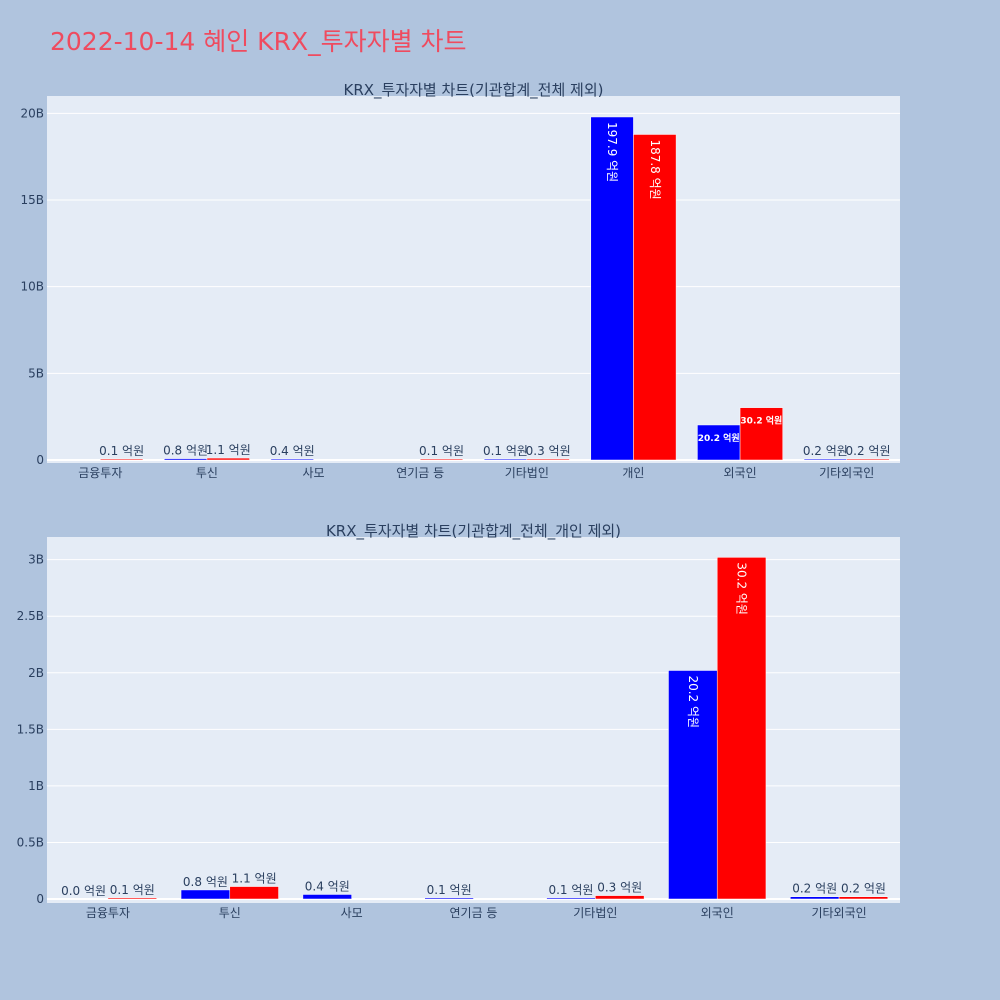 The image size is (1000, 1000). I want to click on chart-title: KRX_투자자별 차트(기관합계_전체_개인 제외), so click(473, 531).